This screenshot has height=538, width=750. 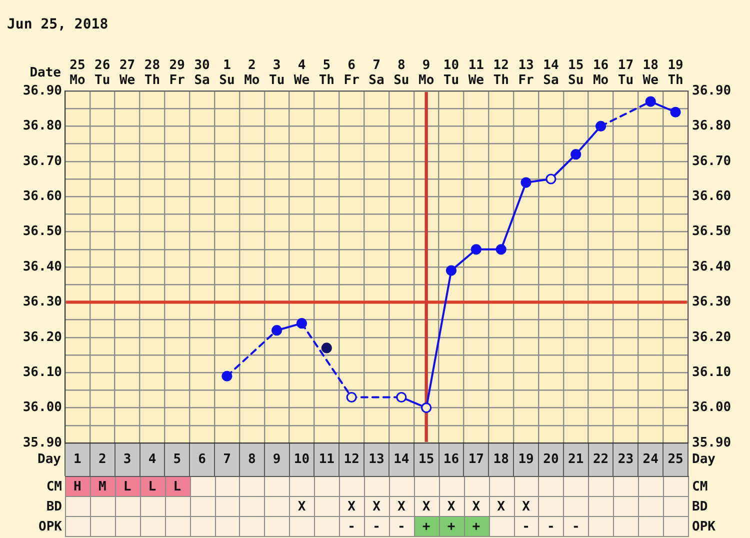 I want to click on x2-tick-label: 12, so click(x=352, y=459).